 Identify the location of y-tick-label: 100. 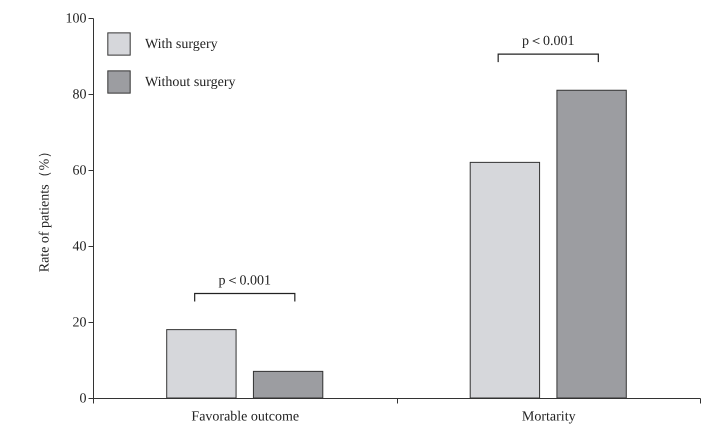
(76, 19).